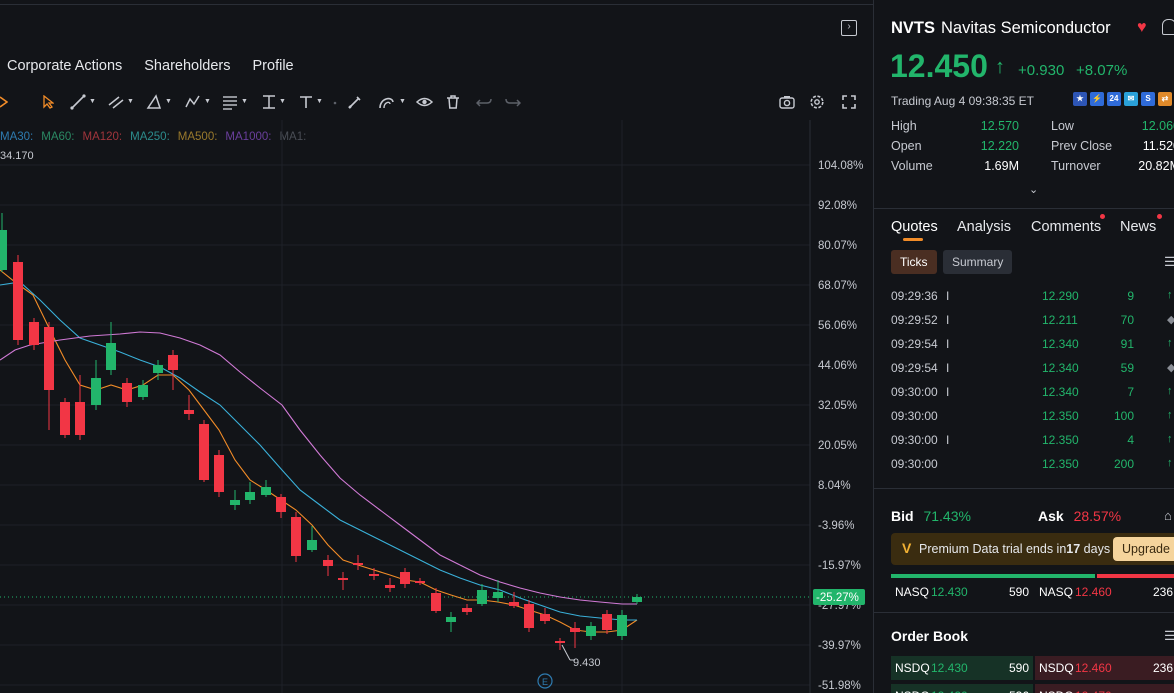 The width and height of the screenshot is (1174, 693). What do you see at coordinates (1093, 592) in the screenshot?
I see `nbbo-ask-price: 12.460` at bounding box center [1093, 592].